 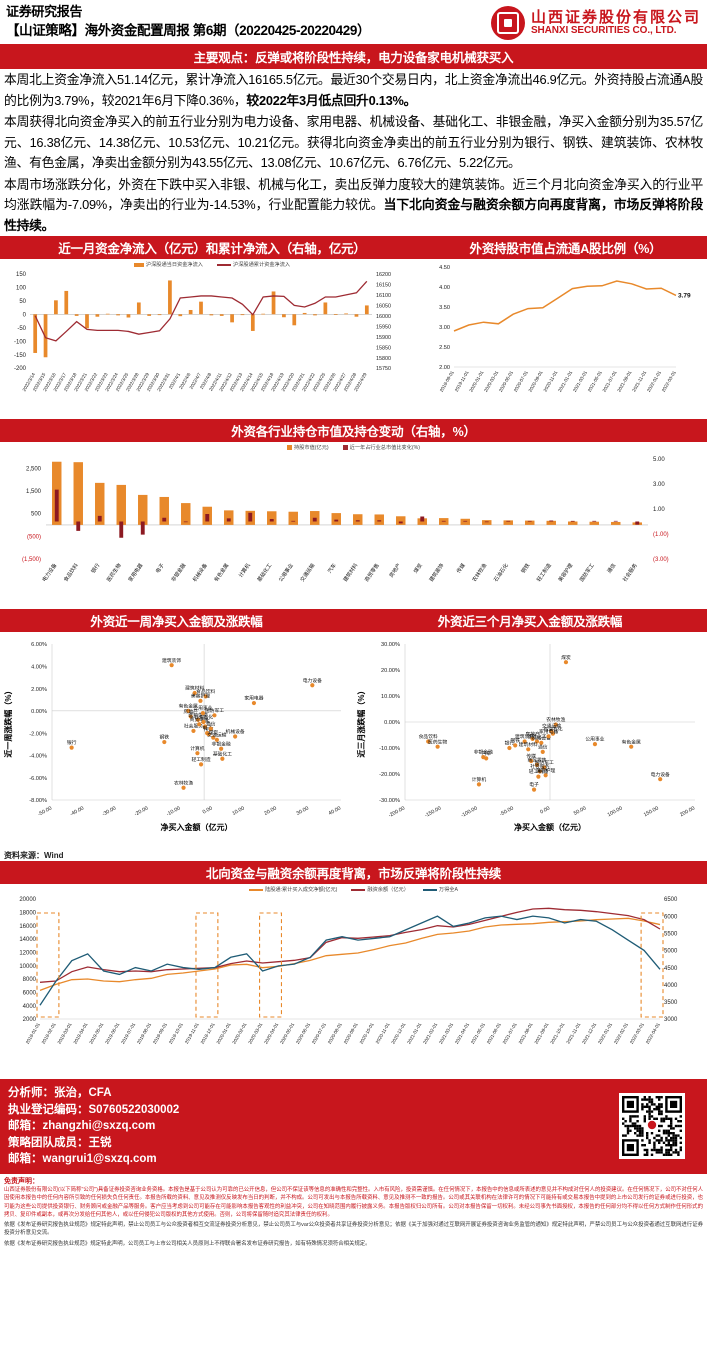 I want to click on svg-text: 美容护理, so click(x=565, y=572).